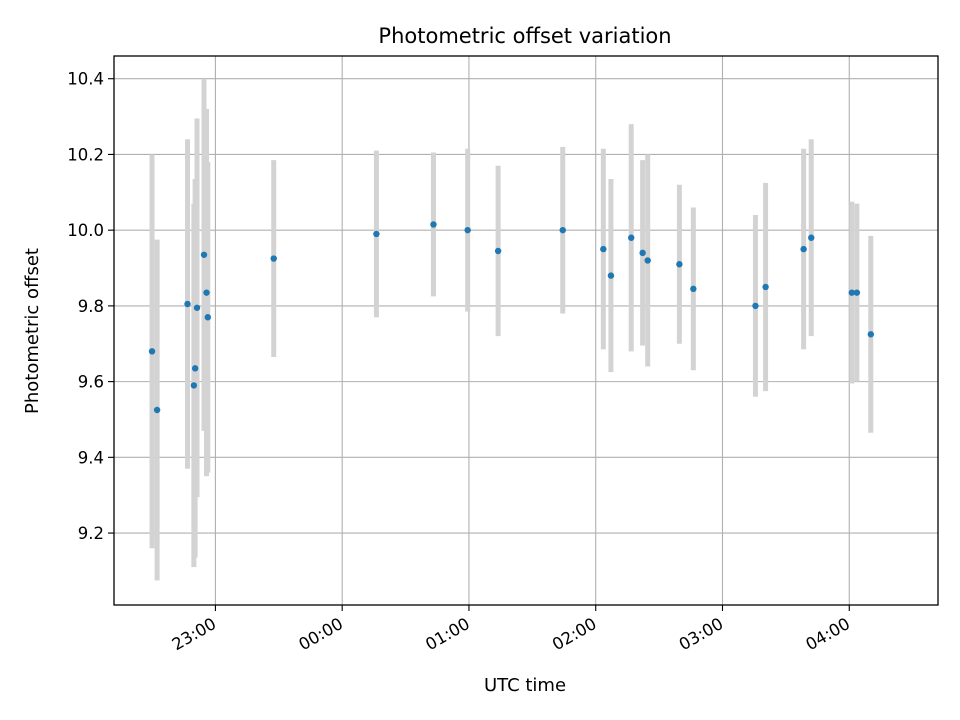 This screenshot has height=720, width=960. I want to click on y-tick-label: 9.2, so click(91, 533).